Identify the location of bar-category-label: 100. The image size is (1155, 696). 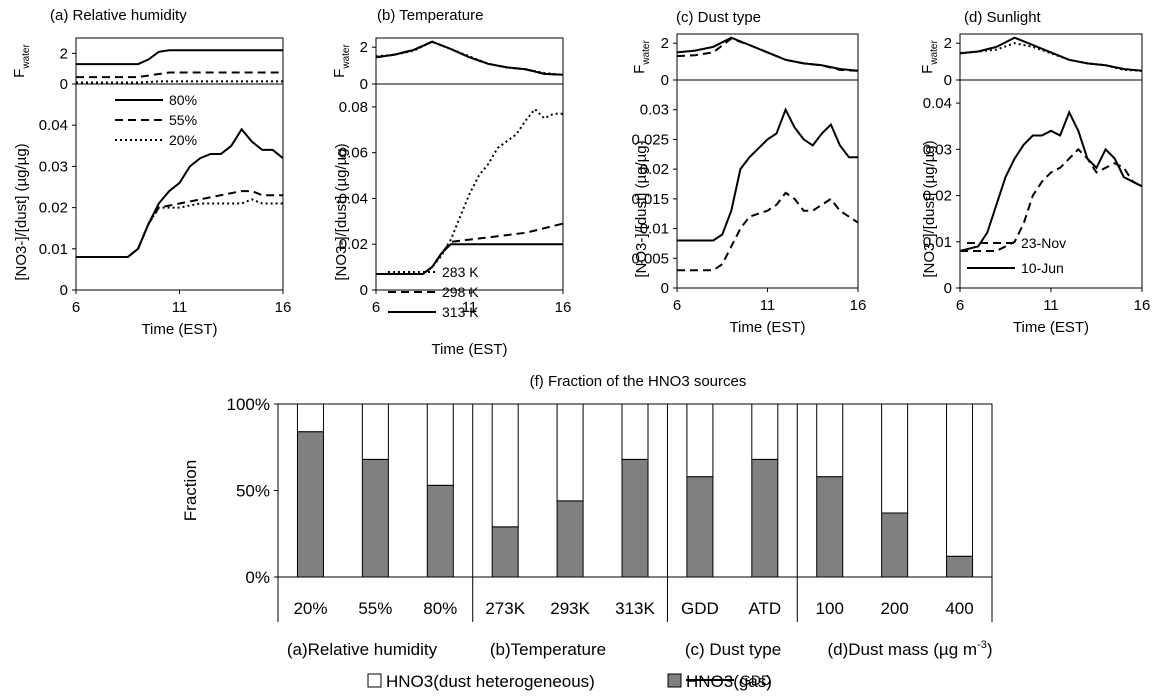
(830, 608).